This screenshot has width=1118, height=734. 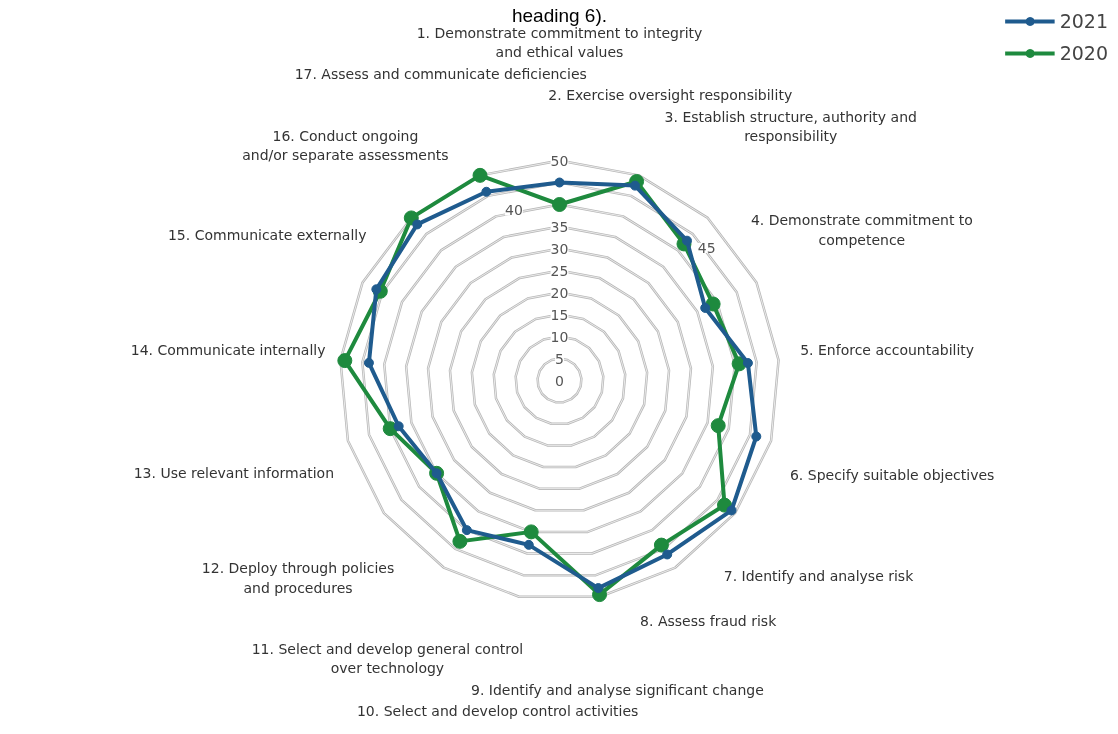 What do you see at coordinates (892, 475) in the screenshot?
I see `spoke-label: 6. Specify suitable objectives` at bounding box center [892, 475].